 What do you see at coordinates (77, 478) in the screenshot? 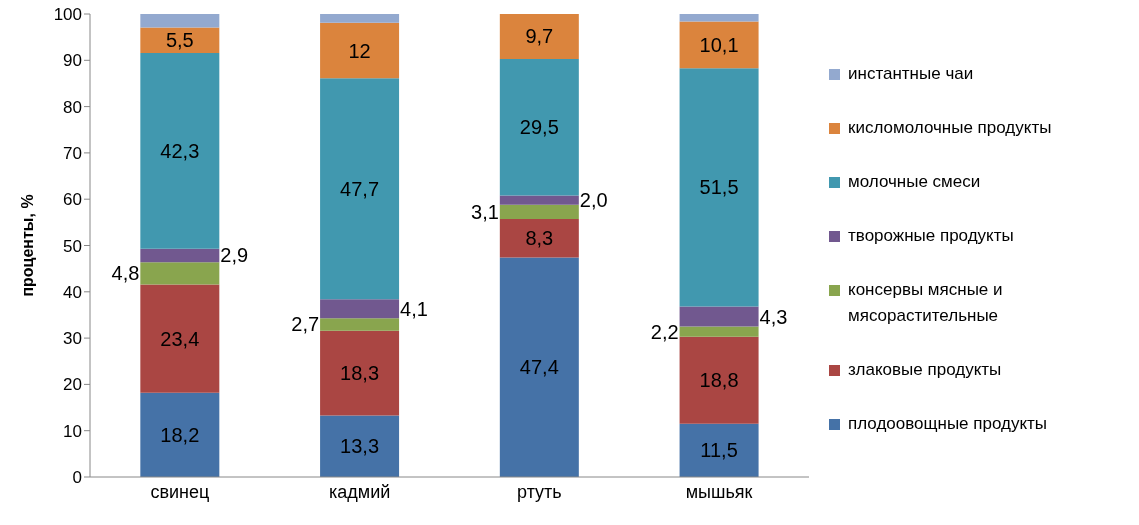
I see `y-tick-label: 0` at bounding box center [77, 478].